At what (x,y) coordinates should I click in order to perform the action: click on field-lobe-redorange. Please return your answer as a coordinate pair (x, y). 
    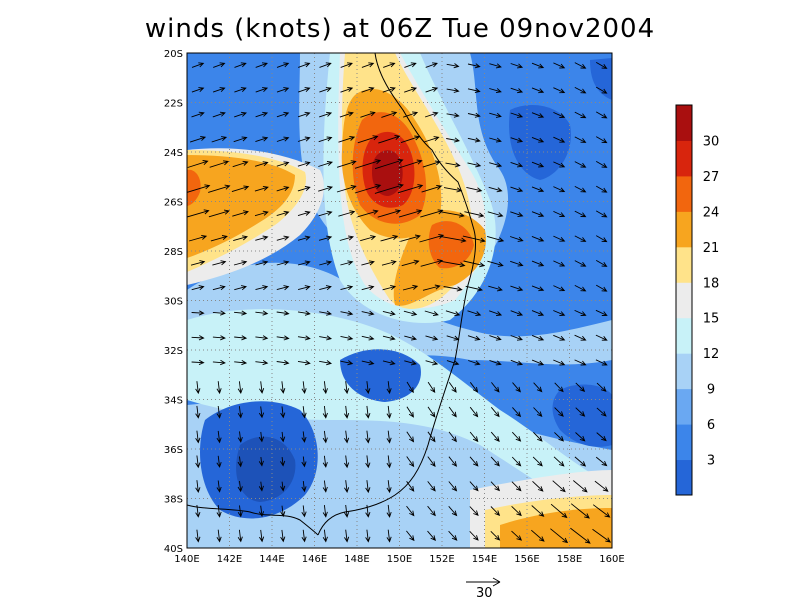
    Looking at the image, I should click on (451, 245).